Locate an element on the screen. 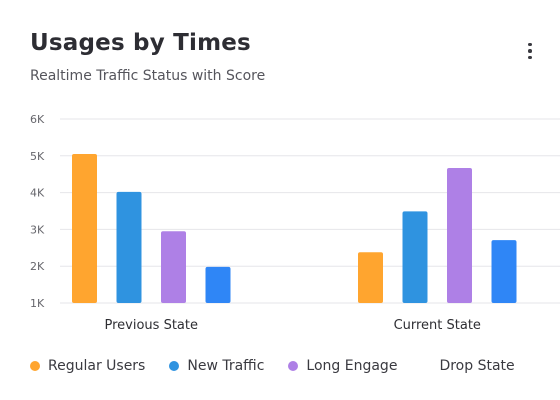  y-tick-label: 6K is located at coordinates (37, 119).